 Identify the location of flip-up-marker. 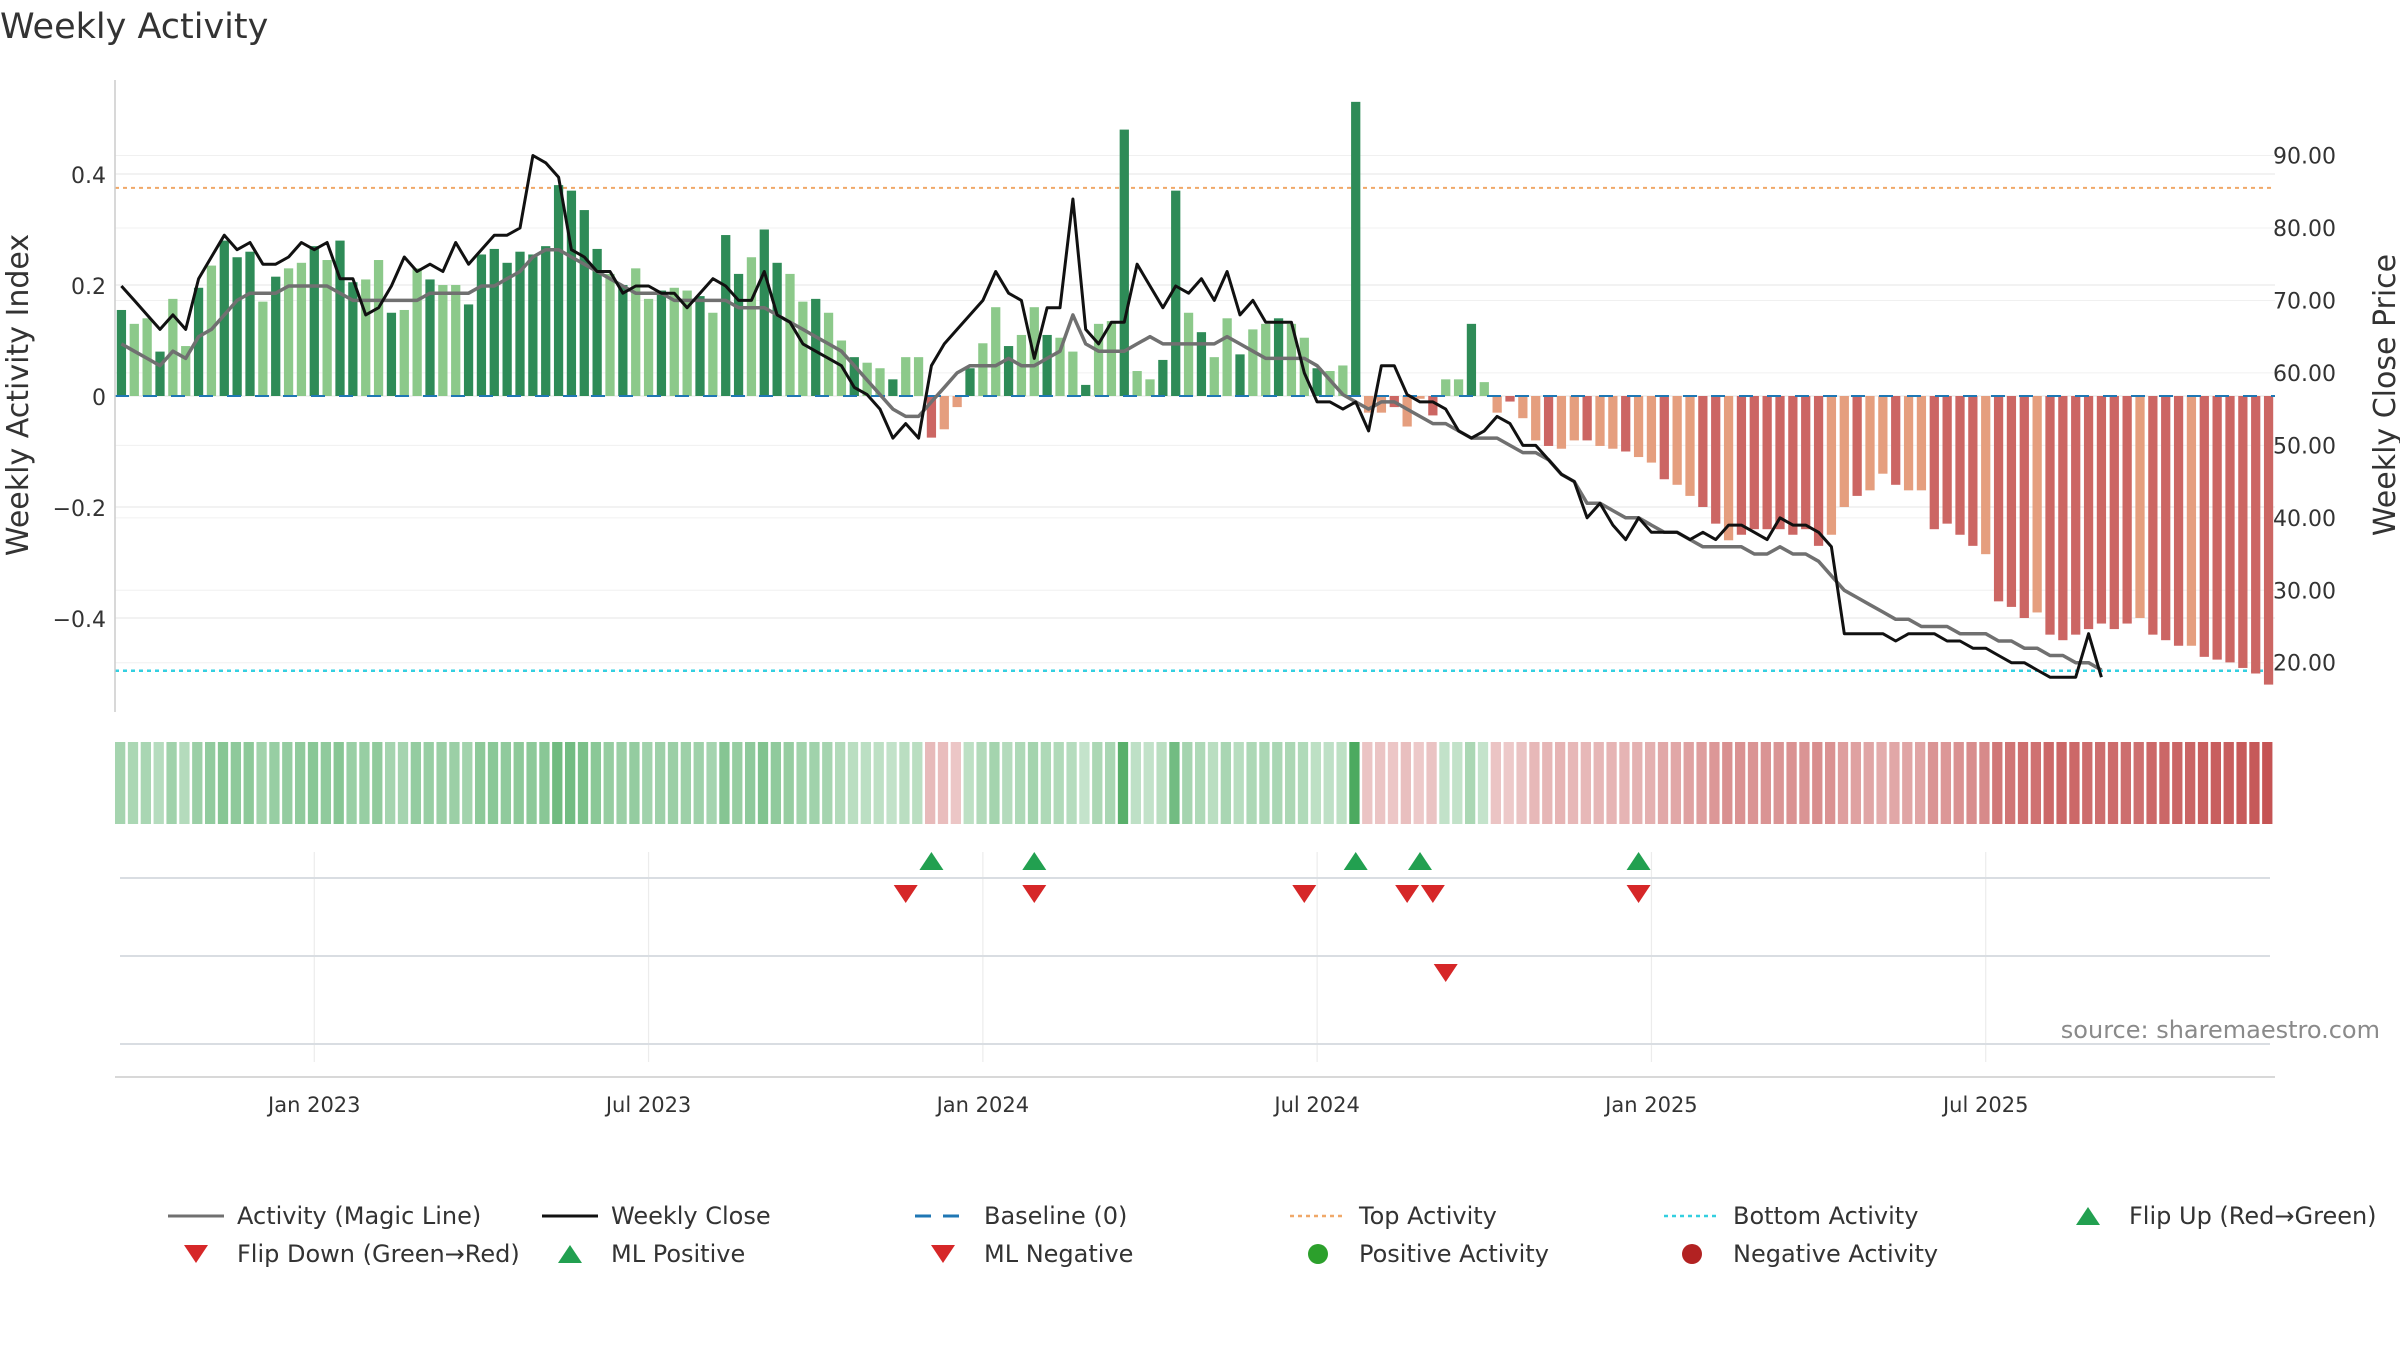
(1638, 861).